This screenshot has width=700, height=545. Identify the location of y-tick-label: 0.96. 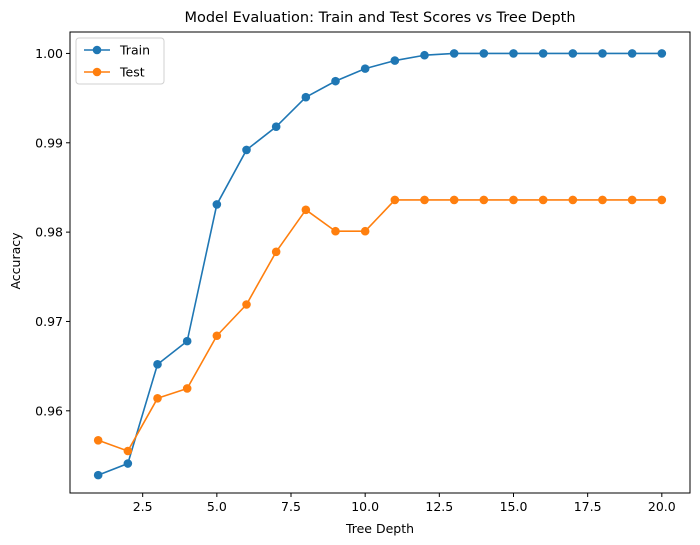
(49, 410).